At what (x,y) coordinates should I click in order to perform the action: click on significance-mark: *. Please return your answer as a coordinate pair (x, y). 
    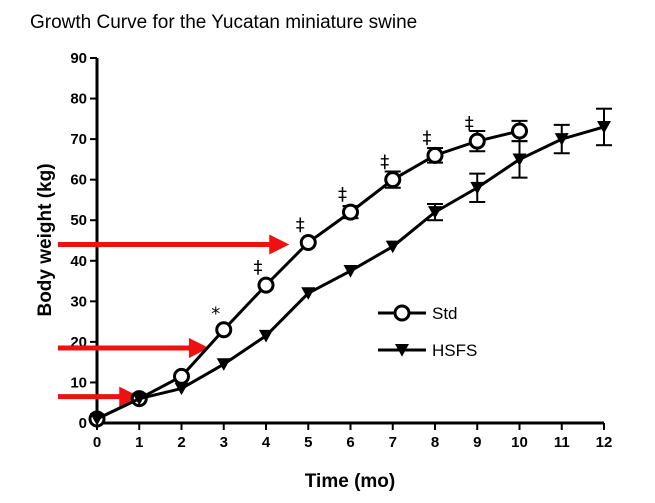
    Looking at the image, I should click on (215, 314).